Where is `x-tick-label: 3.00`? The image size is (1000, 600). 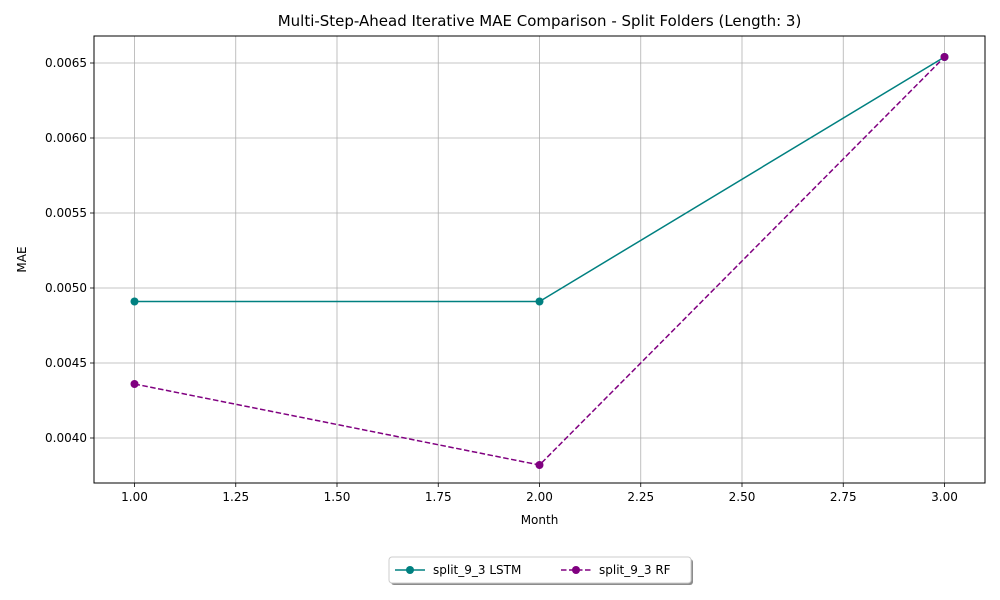 x-tick-label: 3.00 is located at coordinates (944, 497).